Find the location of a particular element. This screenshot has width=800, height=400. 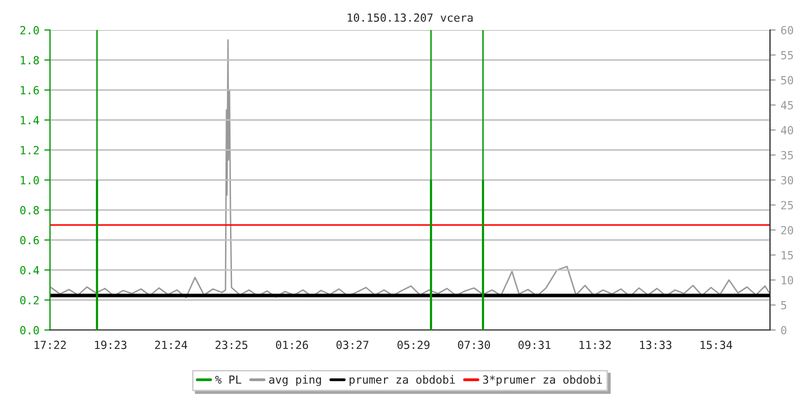

chart-title: 10.150.13.207 vcera is located at coordinates (410, 17).